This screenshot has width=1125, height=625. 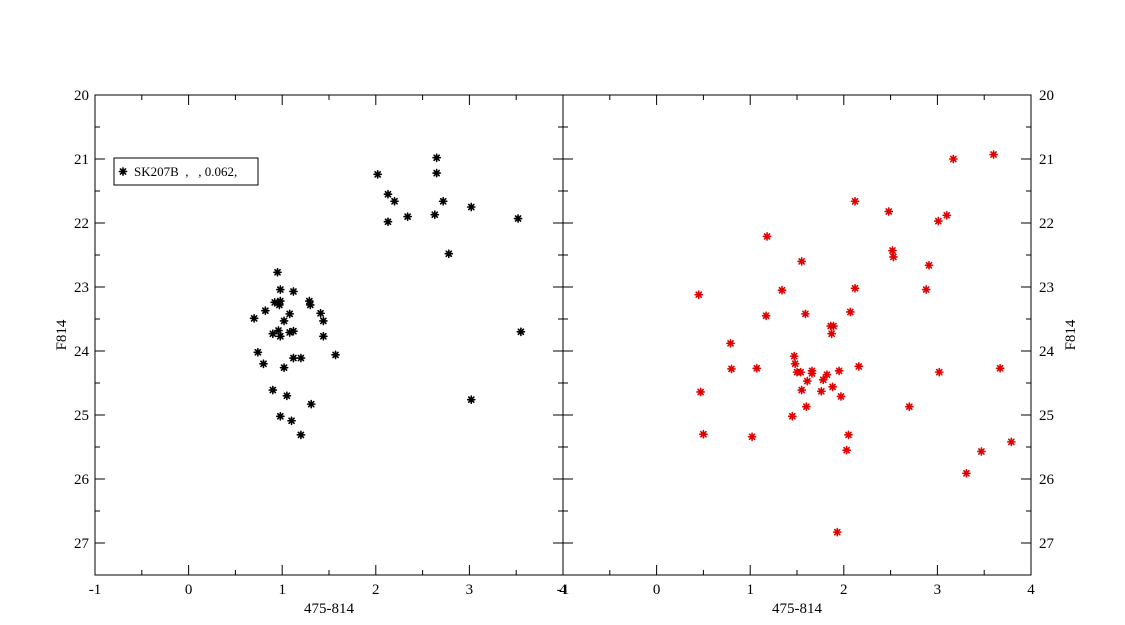 I want to click on y-tick-label: 27, so click(x=82, y=544).